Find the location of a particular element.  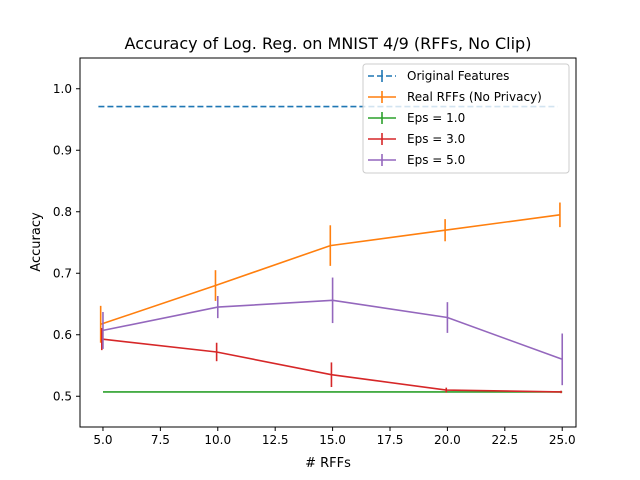

legend-label: Eps = 1.0 is located at coordinates (436, 118).